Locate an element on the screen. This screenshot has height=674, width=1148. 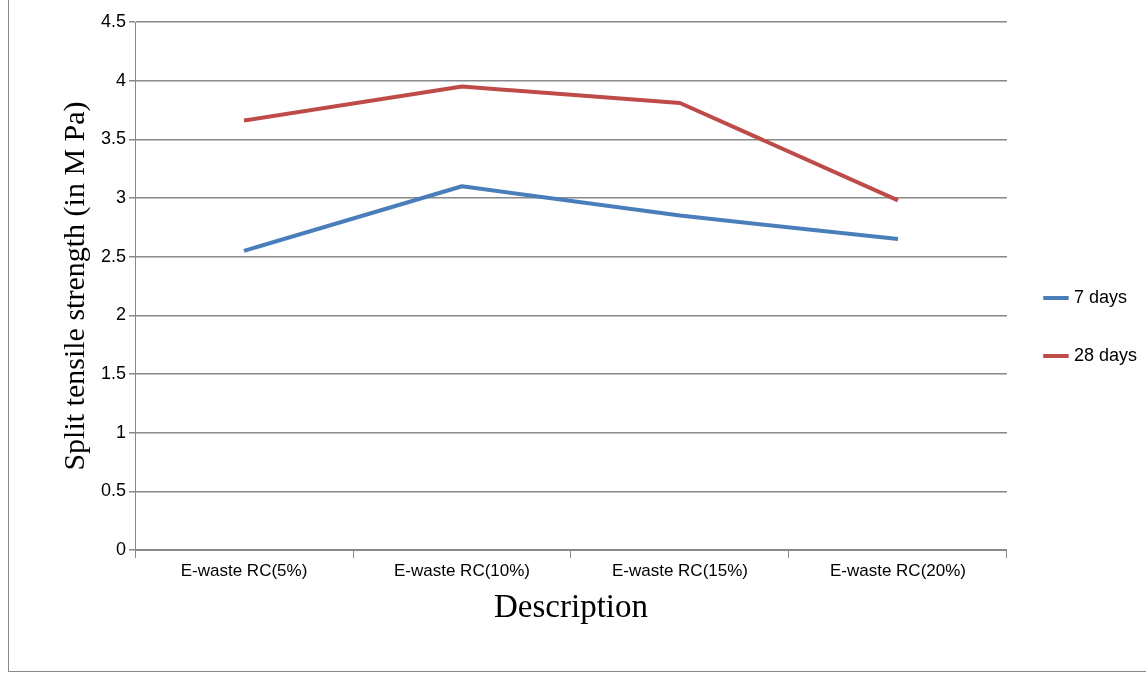
y-axis-title: Split tensile strength (in M Pa) is located at coordinates (73, 286).